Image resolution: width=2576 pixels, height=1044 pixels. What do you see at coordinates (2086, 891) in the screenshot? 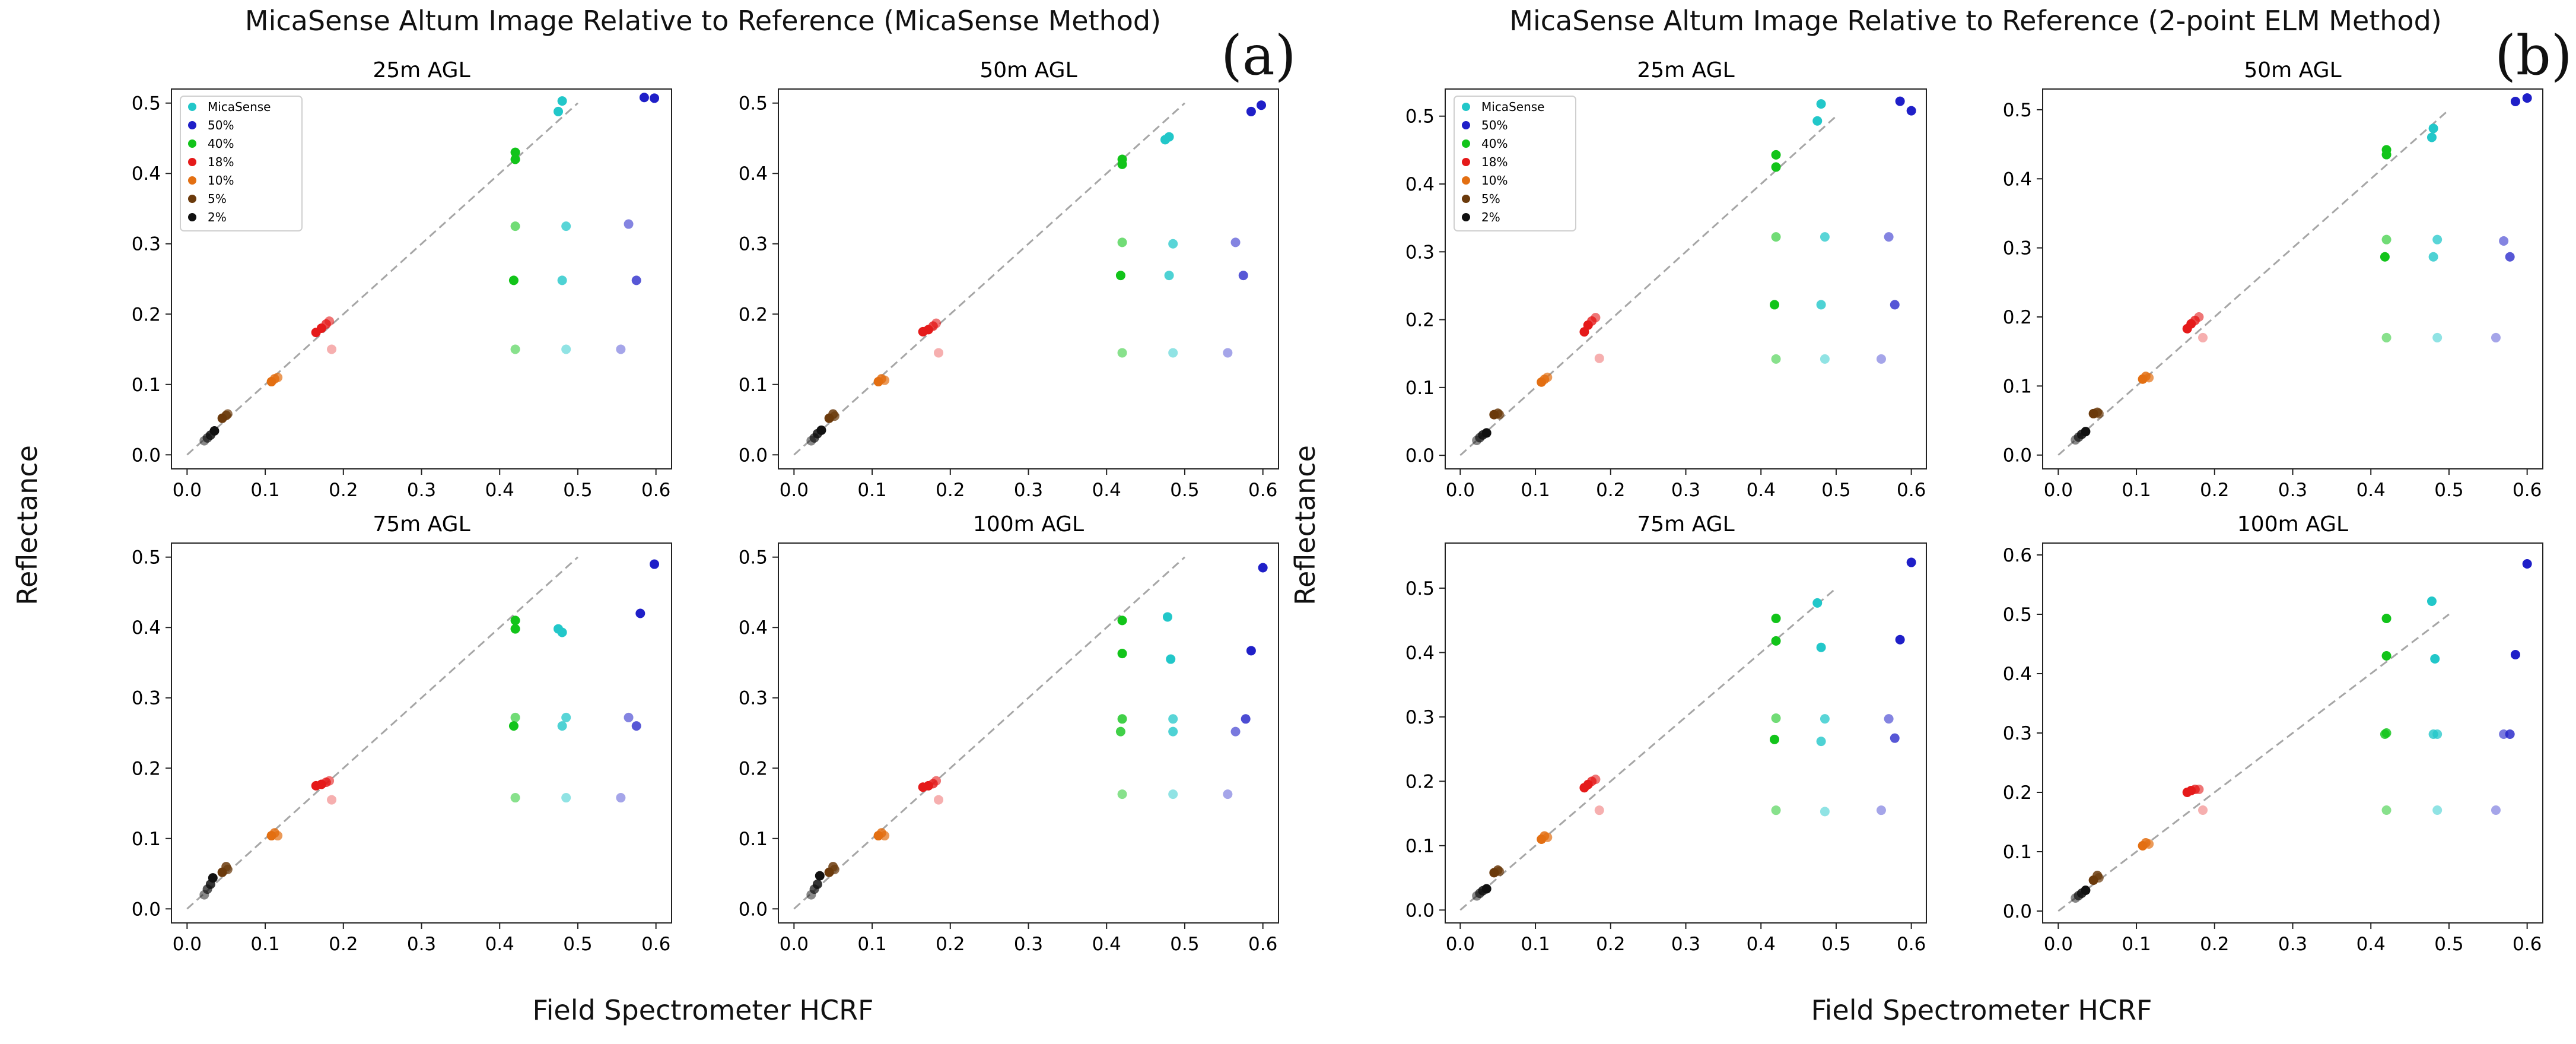
I see `point-2pct-100m-agl` at bounding box center [2086, 891].